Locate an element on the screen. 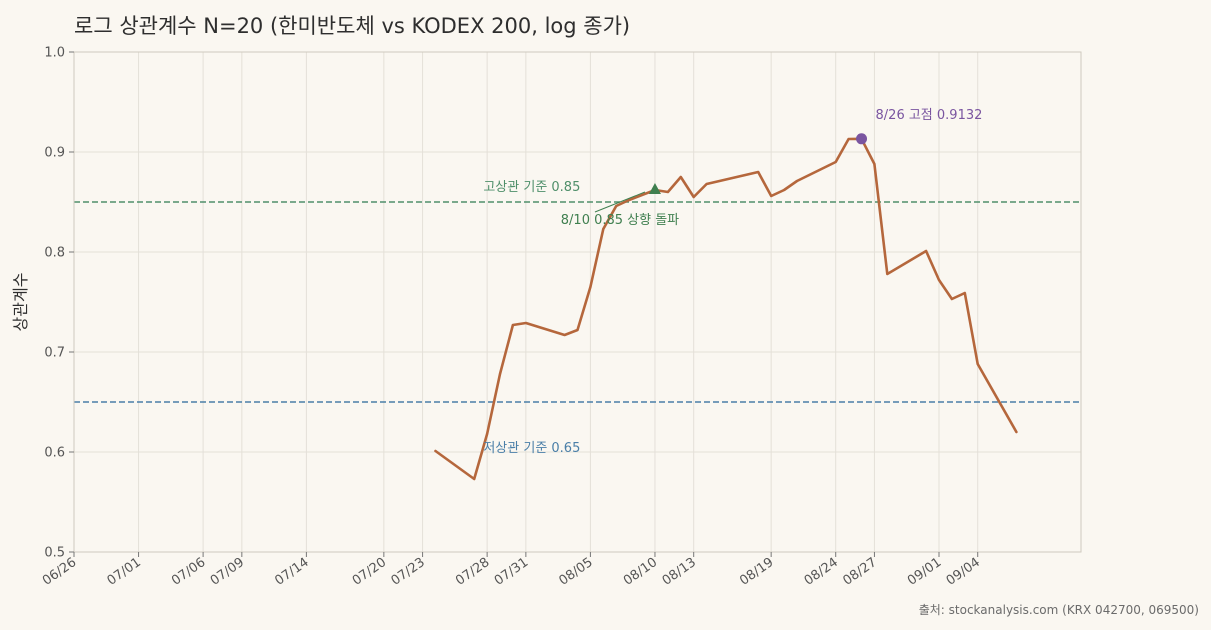  x-tick-label: 07/23 is located at coordinates (408, 572).